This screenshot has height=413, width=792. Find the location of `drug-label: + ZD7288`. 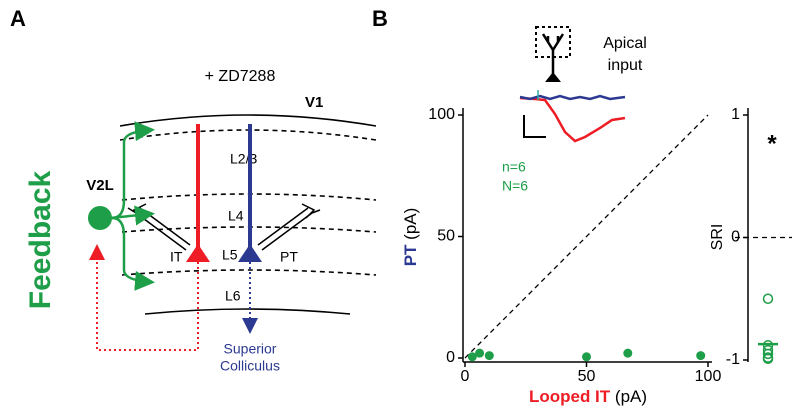

drug-label: + ZD7288 is located at coordinates (240, 76).